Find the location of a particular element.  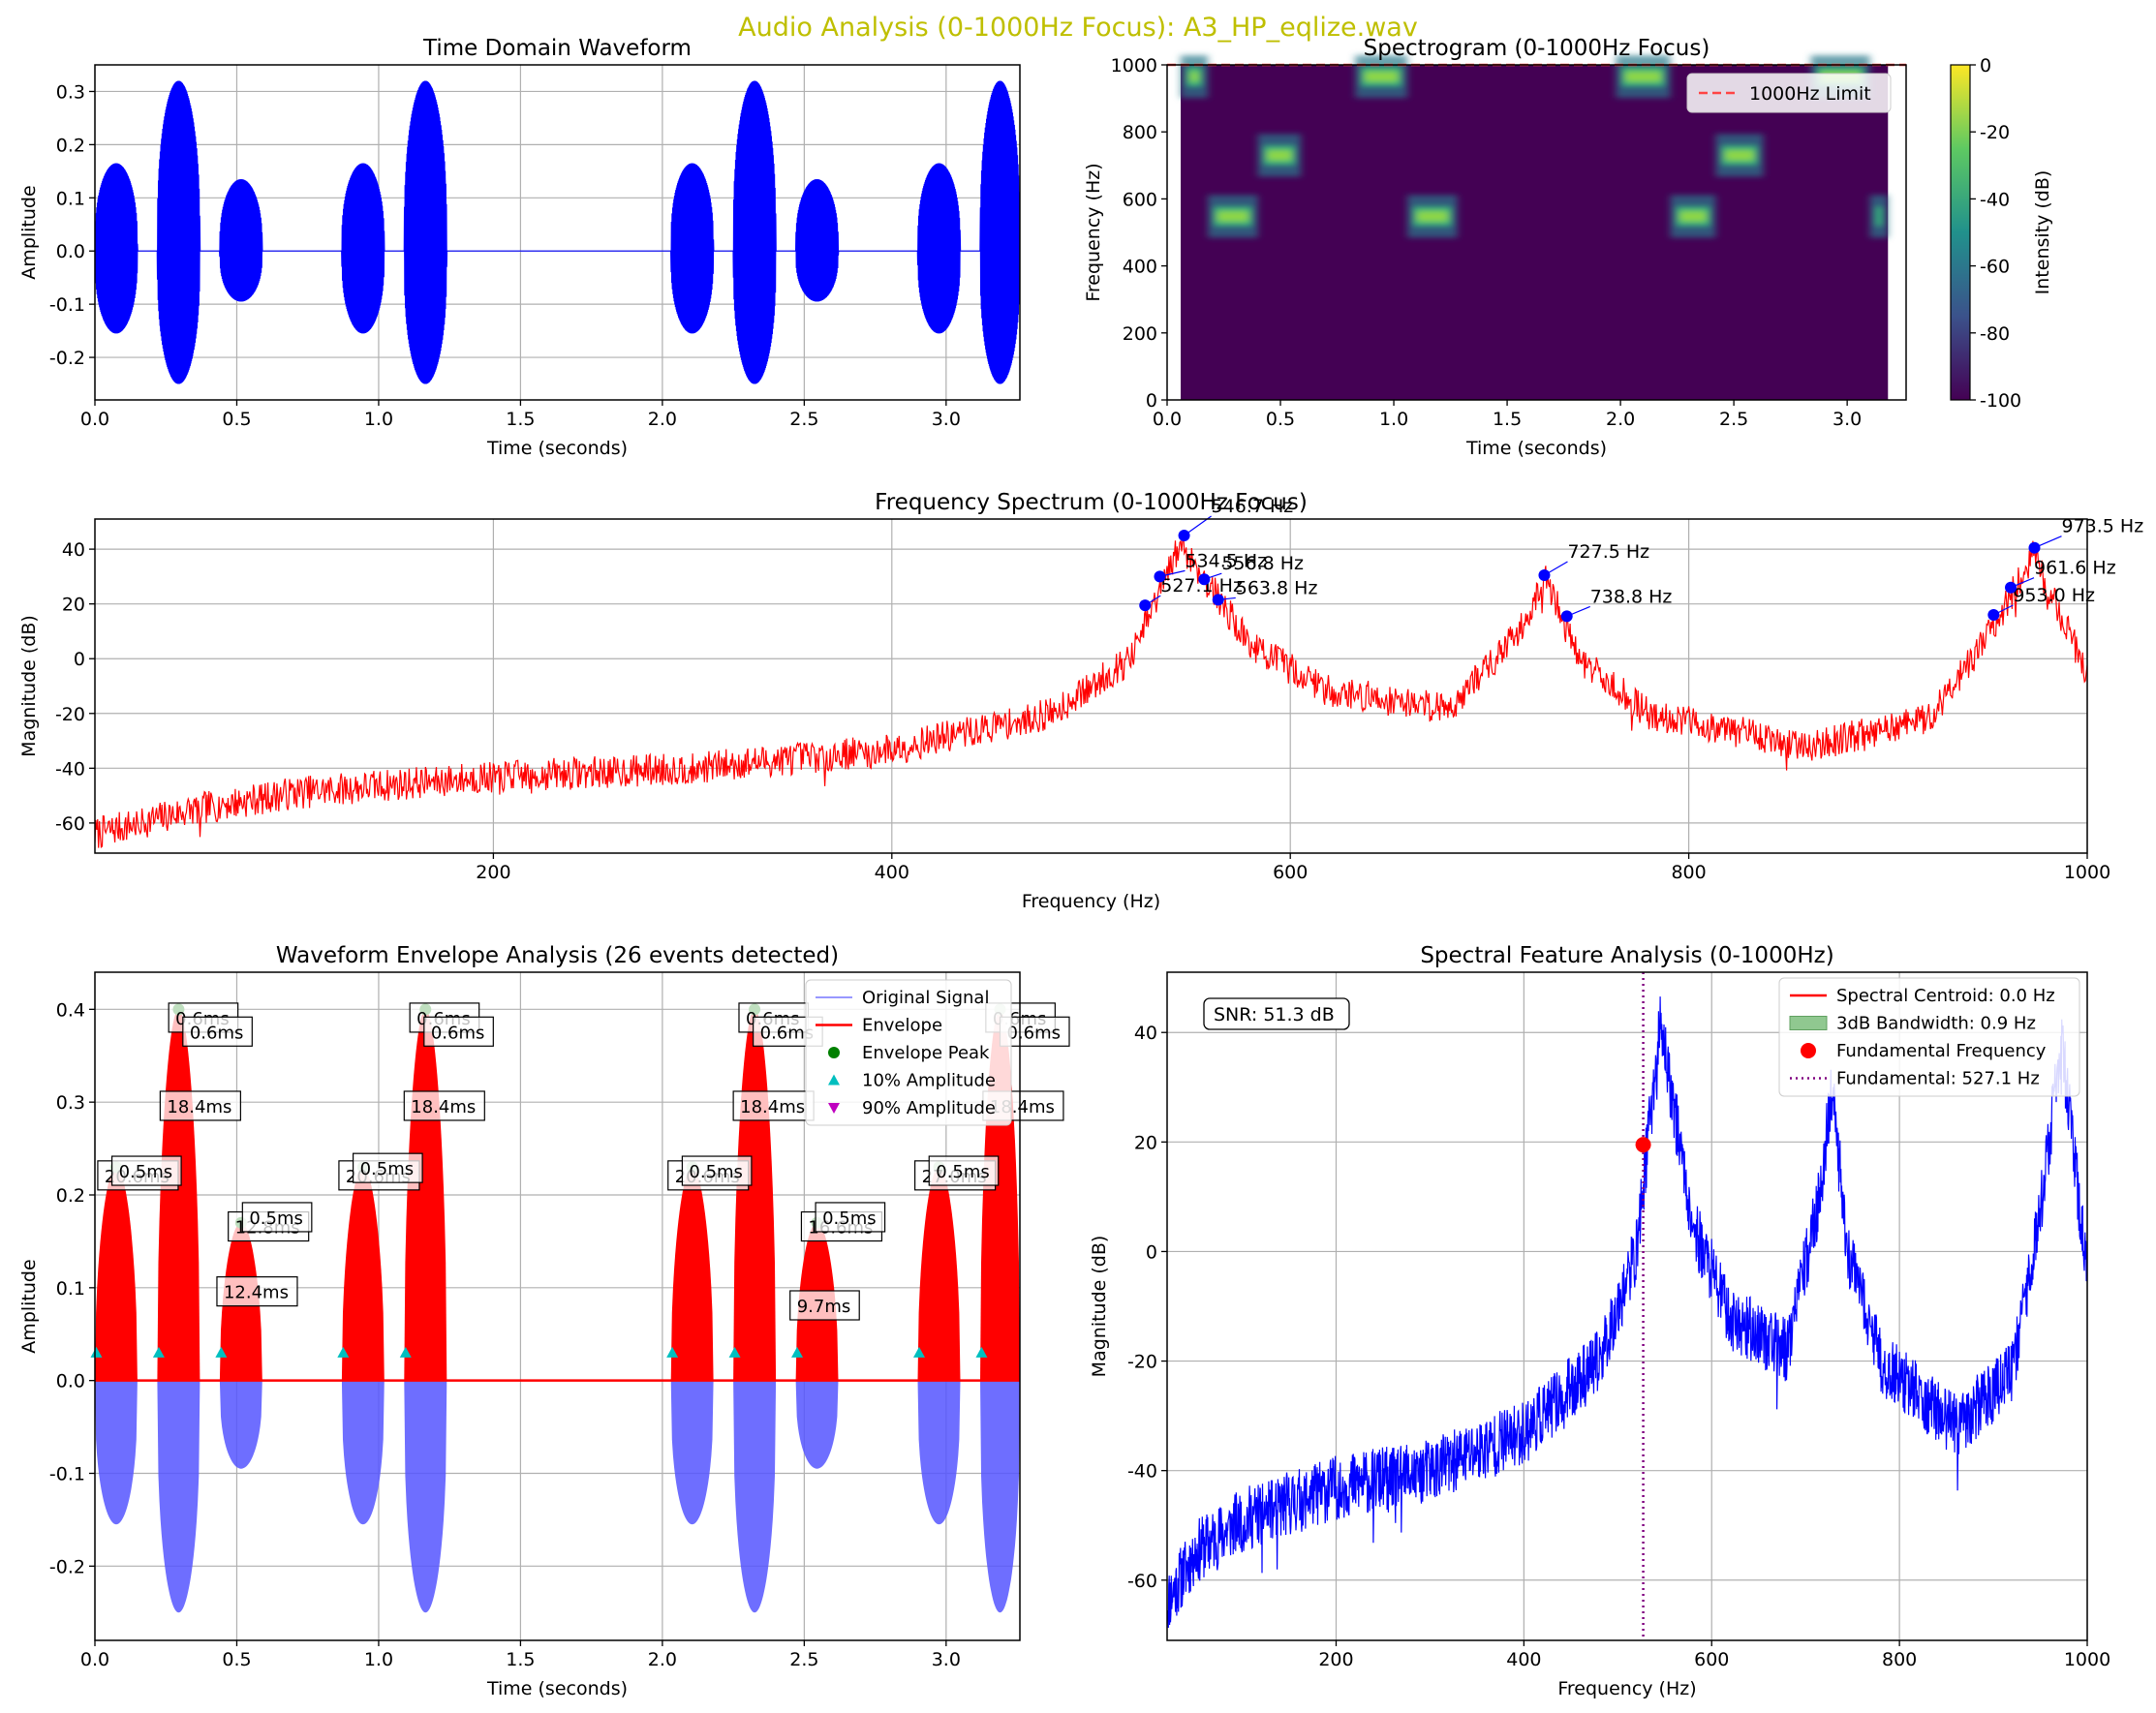

envelope-annotation-label: 9.7ms is located at coordinates (824, 1307).